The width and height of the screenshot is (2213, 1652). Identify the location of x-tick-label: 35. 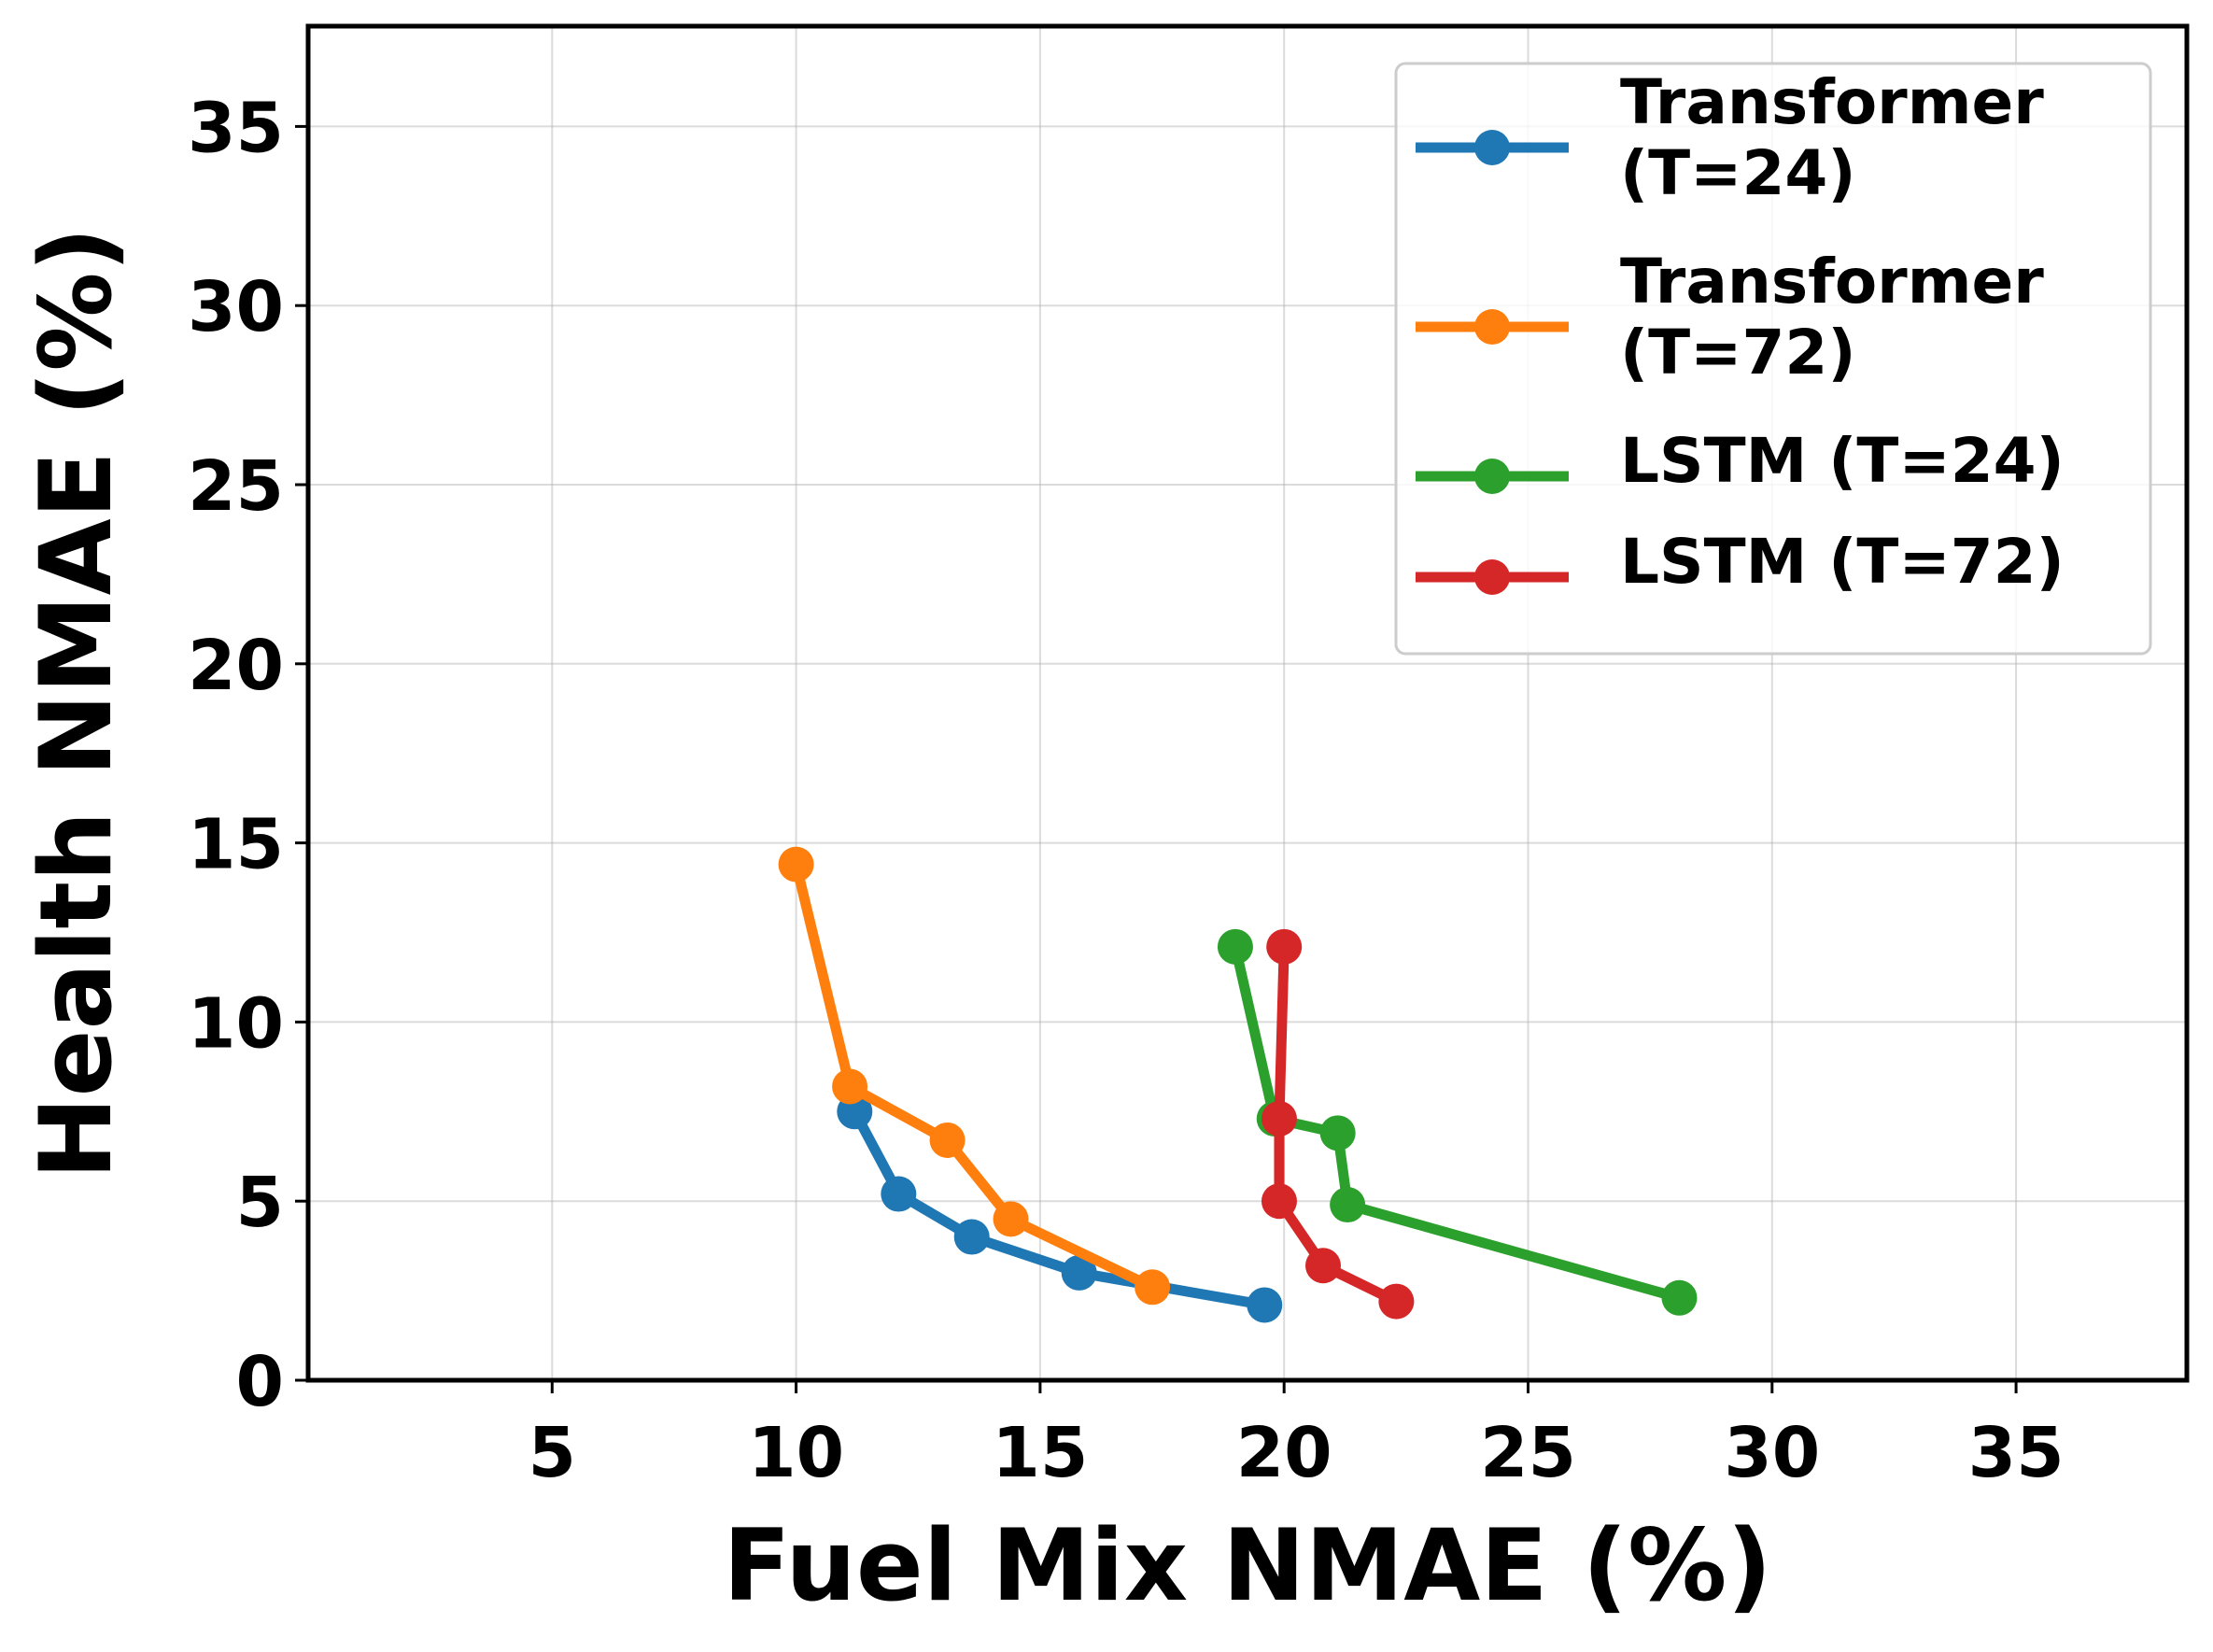
(2017, 1453).